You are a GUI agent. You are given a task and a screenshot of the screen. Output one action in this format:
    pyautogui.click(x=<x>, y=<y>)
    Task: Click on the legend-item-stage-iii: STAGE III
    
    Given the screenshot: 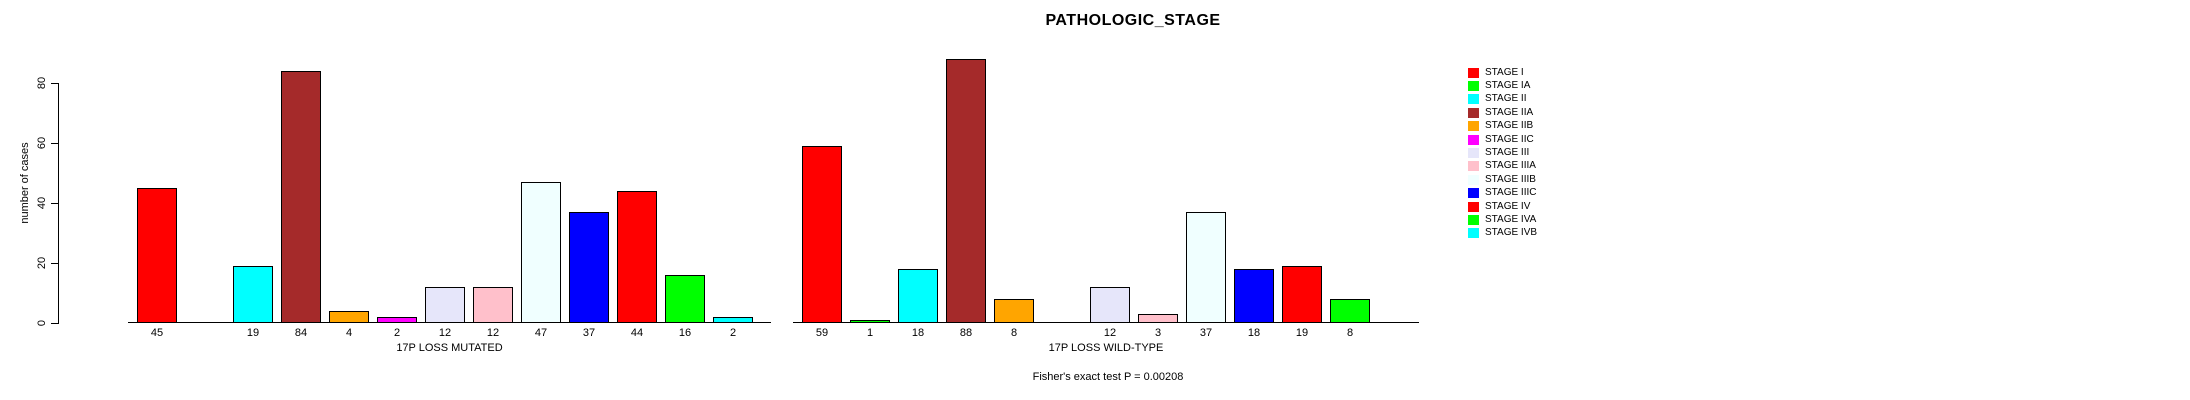 What is the action you would take?
    pyautogui.click(x=1502, y=152)
    